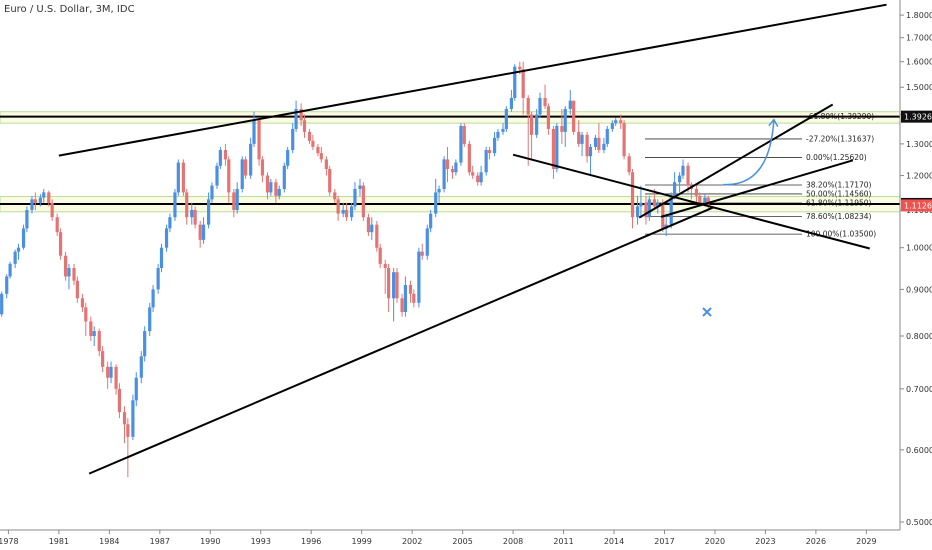  I want to click on x-tick-label: 2014, so click(614, 541).